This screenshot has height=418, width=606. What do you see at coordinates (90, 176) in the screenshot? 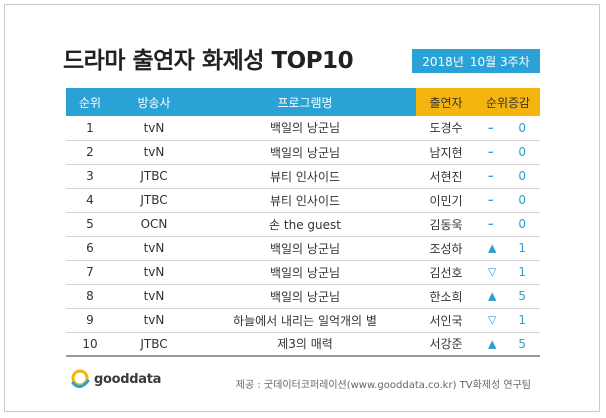
I see `cell-rank: 3` at bounding box center [90, 176].